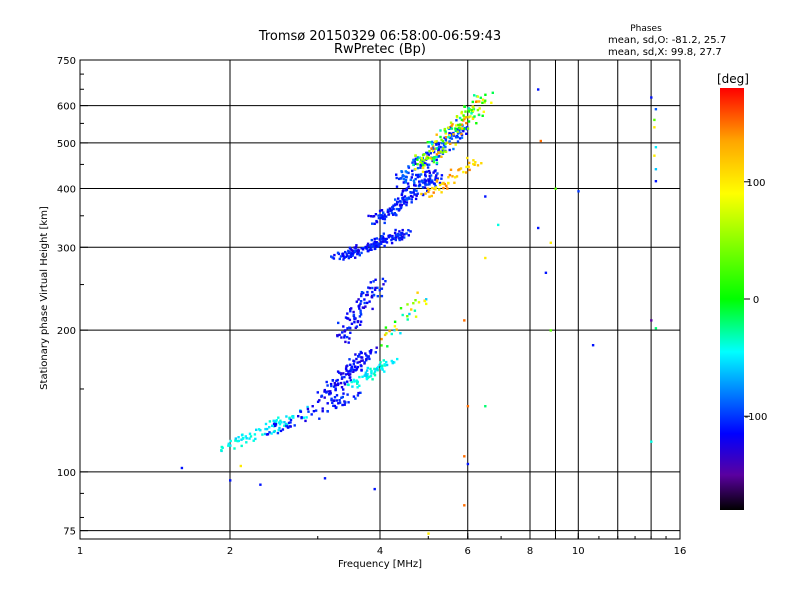 The width and height of the screenshot is (800, 600). Describe the element at coordinates (667, 40) in the screenshot. I see `phase-stats-o: mean, sd,O: -81.2, 25.7` at that location.